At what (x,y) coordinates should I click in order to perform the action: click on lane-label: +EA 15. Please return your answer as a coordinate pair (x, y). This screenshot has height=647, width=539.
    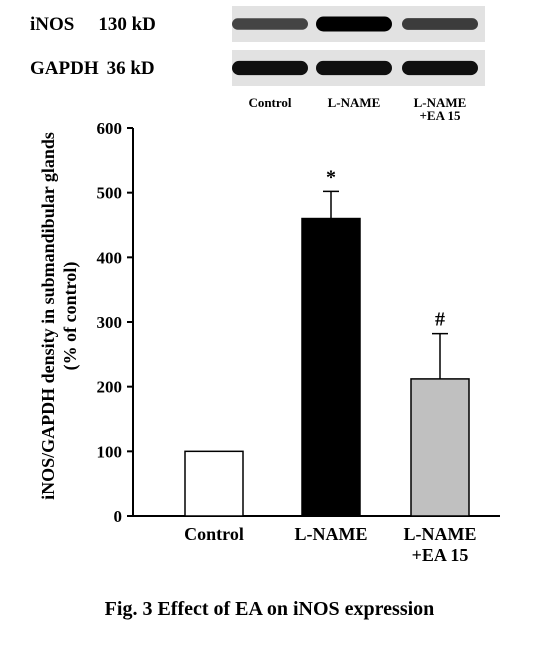
    Looking at the image, I should click on (440, 115).